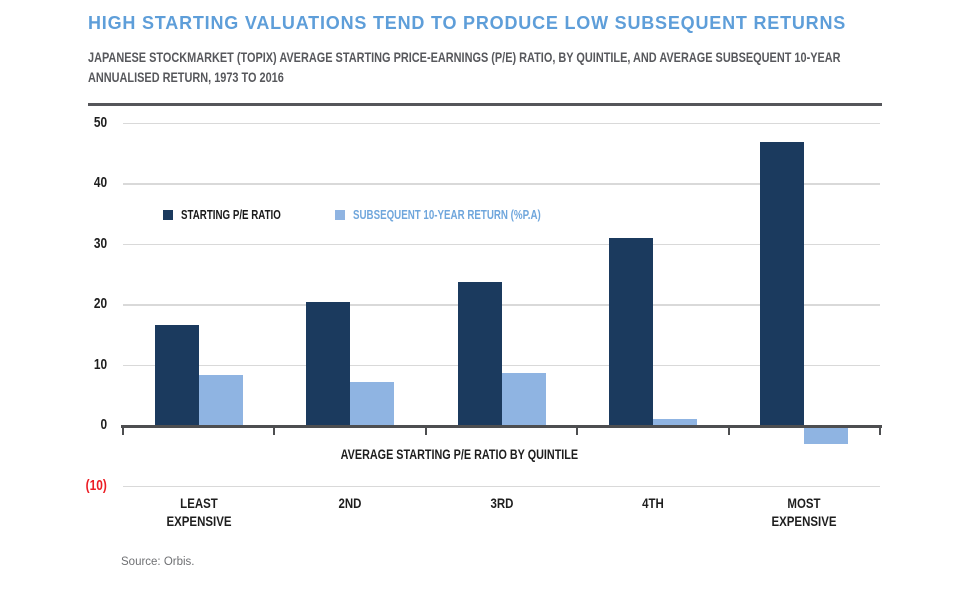 The image size is (960, 600). I want to click on y-axis-label-10: 10, so click(81, 365).